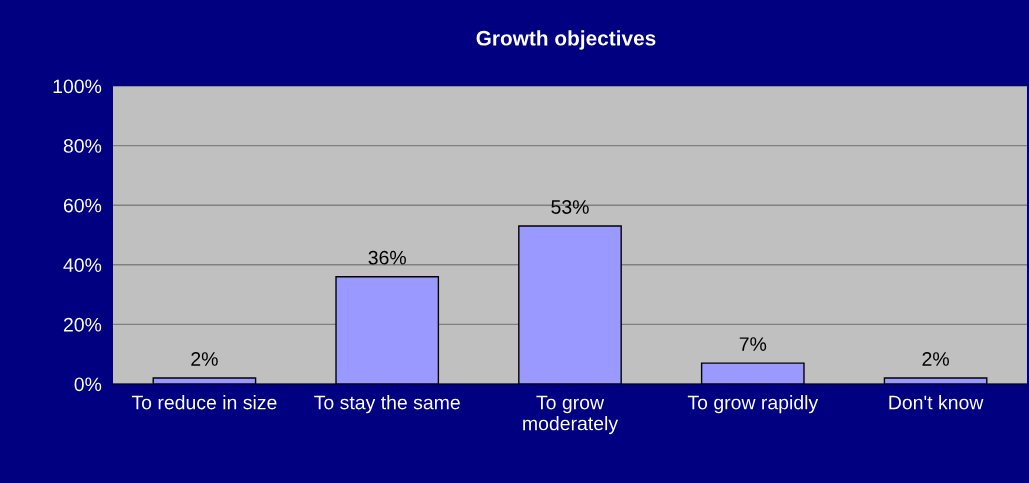  I want to click on x-tick-label: To reduce in size, so click(204, 402).